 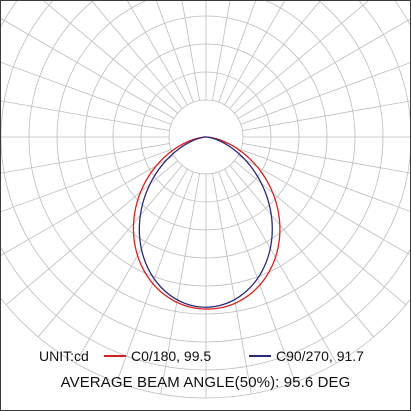 I want to click on legend-label-c0-180: C0/180, 99.5, so click(x=171, y=356).